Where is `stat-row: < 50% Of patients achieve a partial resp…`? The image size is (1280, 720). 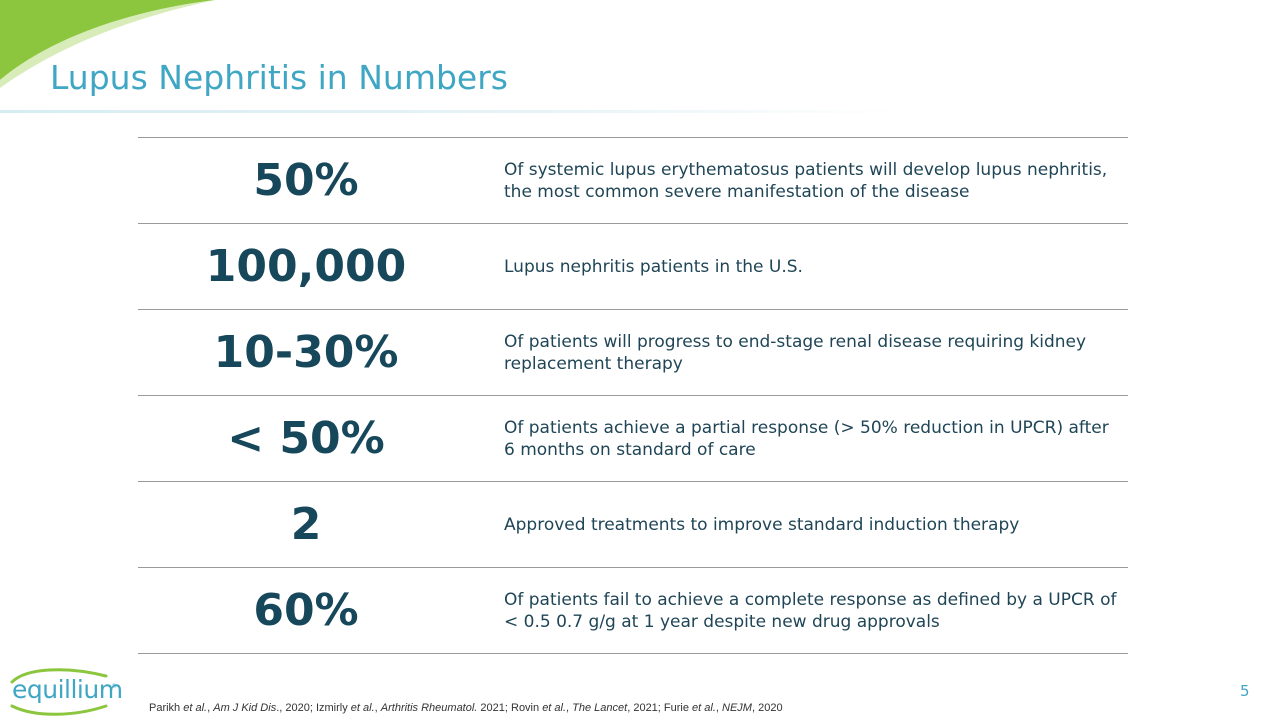
stat-row: < 50% Of patients achieve a partial resp… is located at coordinates (633, 438).